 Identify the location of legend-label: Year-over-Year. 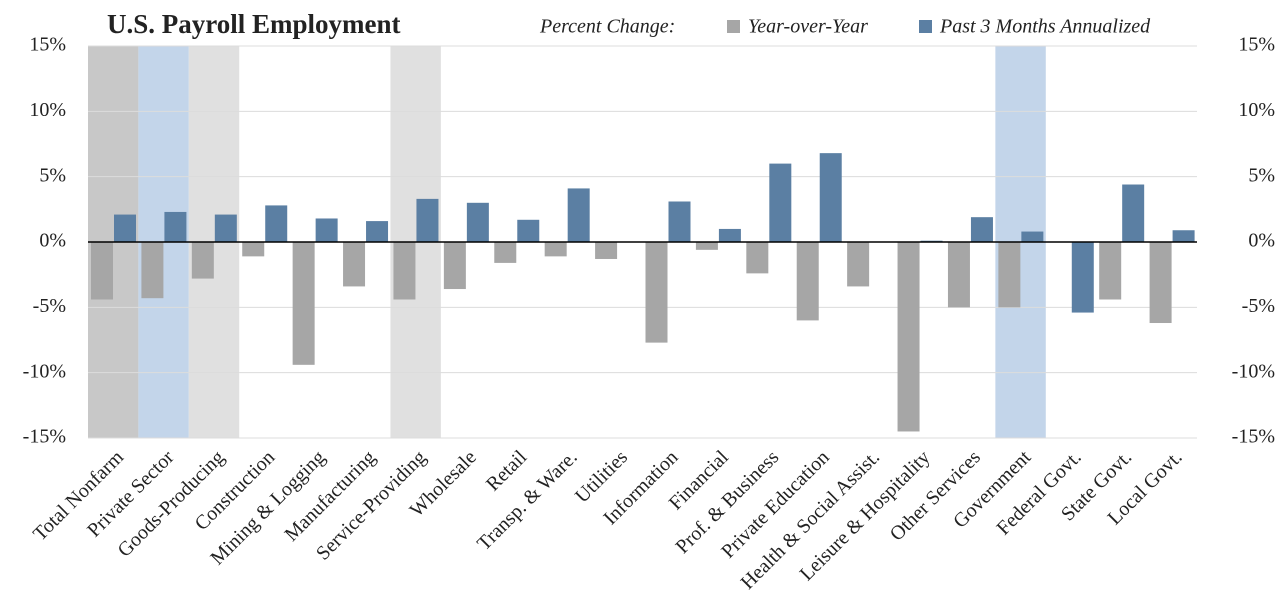
(808, 27).